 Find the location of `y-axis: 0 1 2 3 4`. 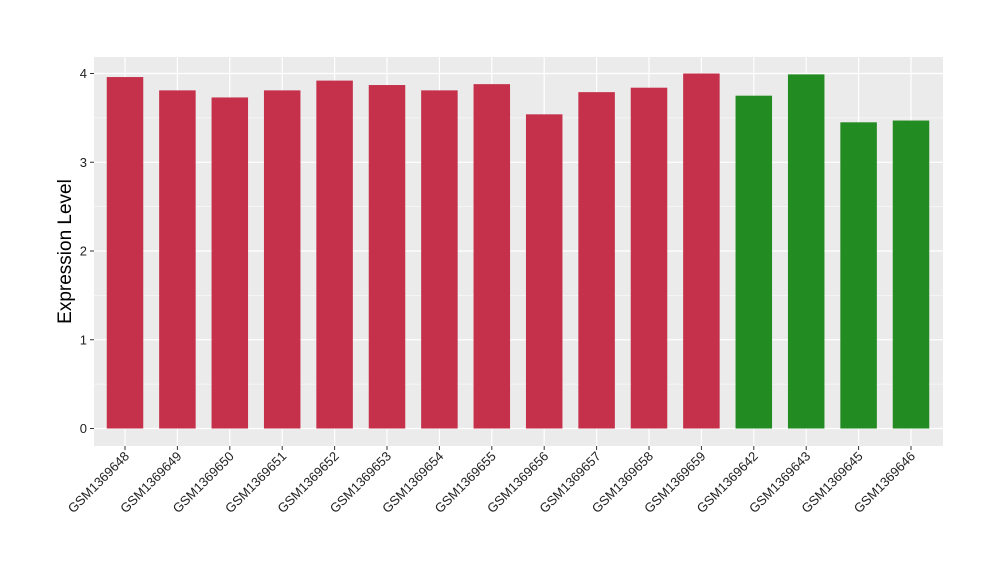

y-axis: 0 1 2 3 4 is located at coordinates (87, 251).